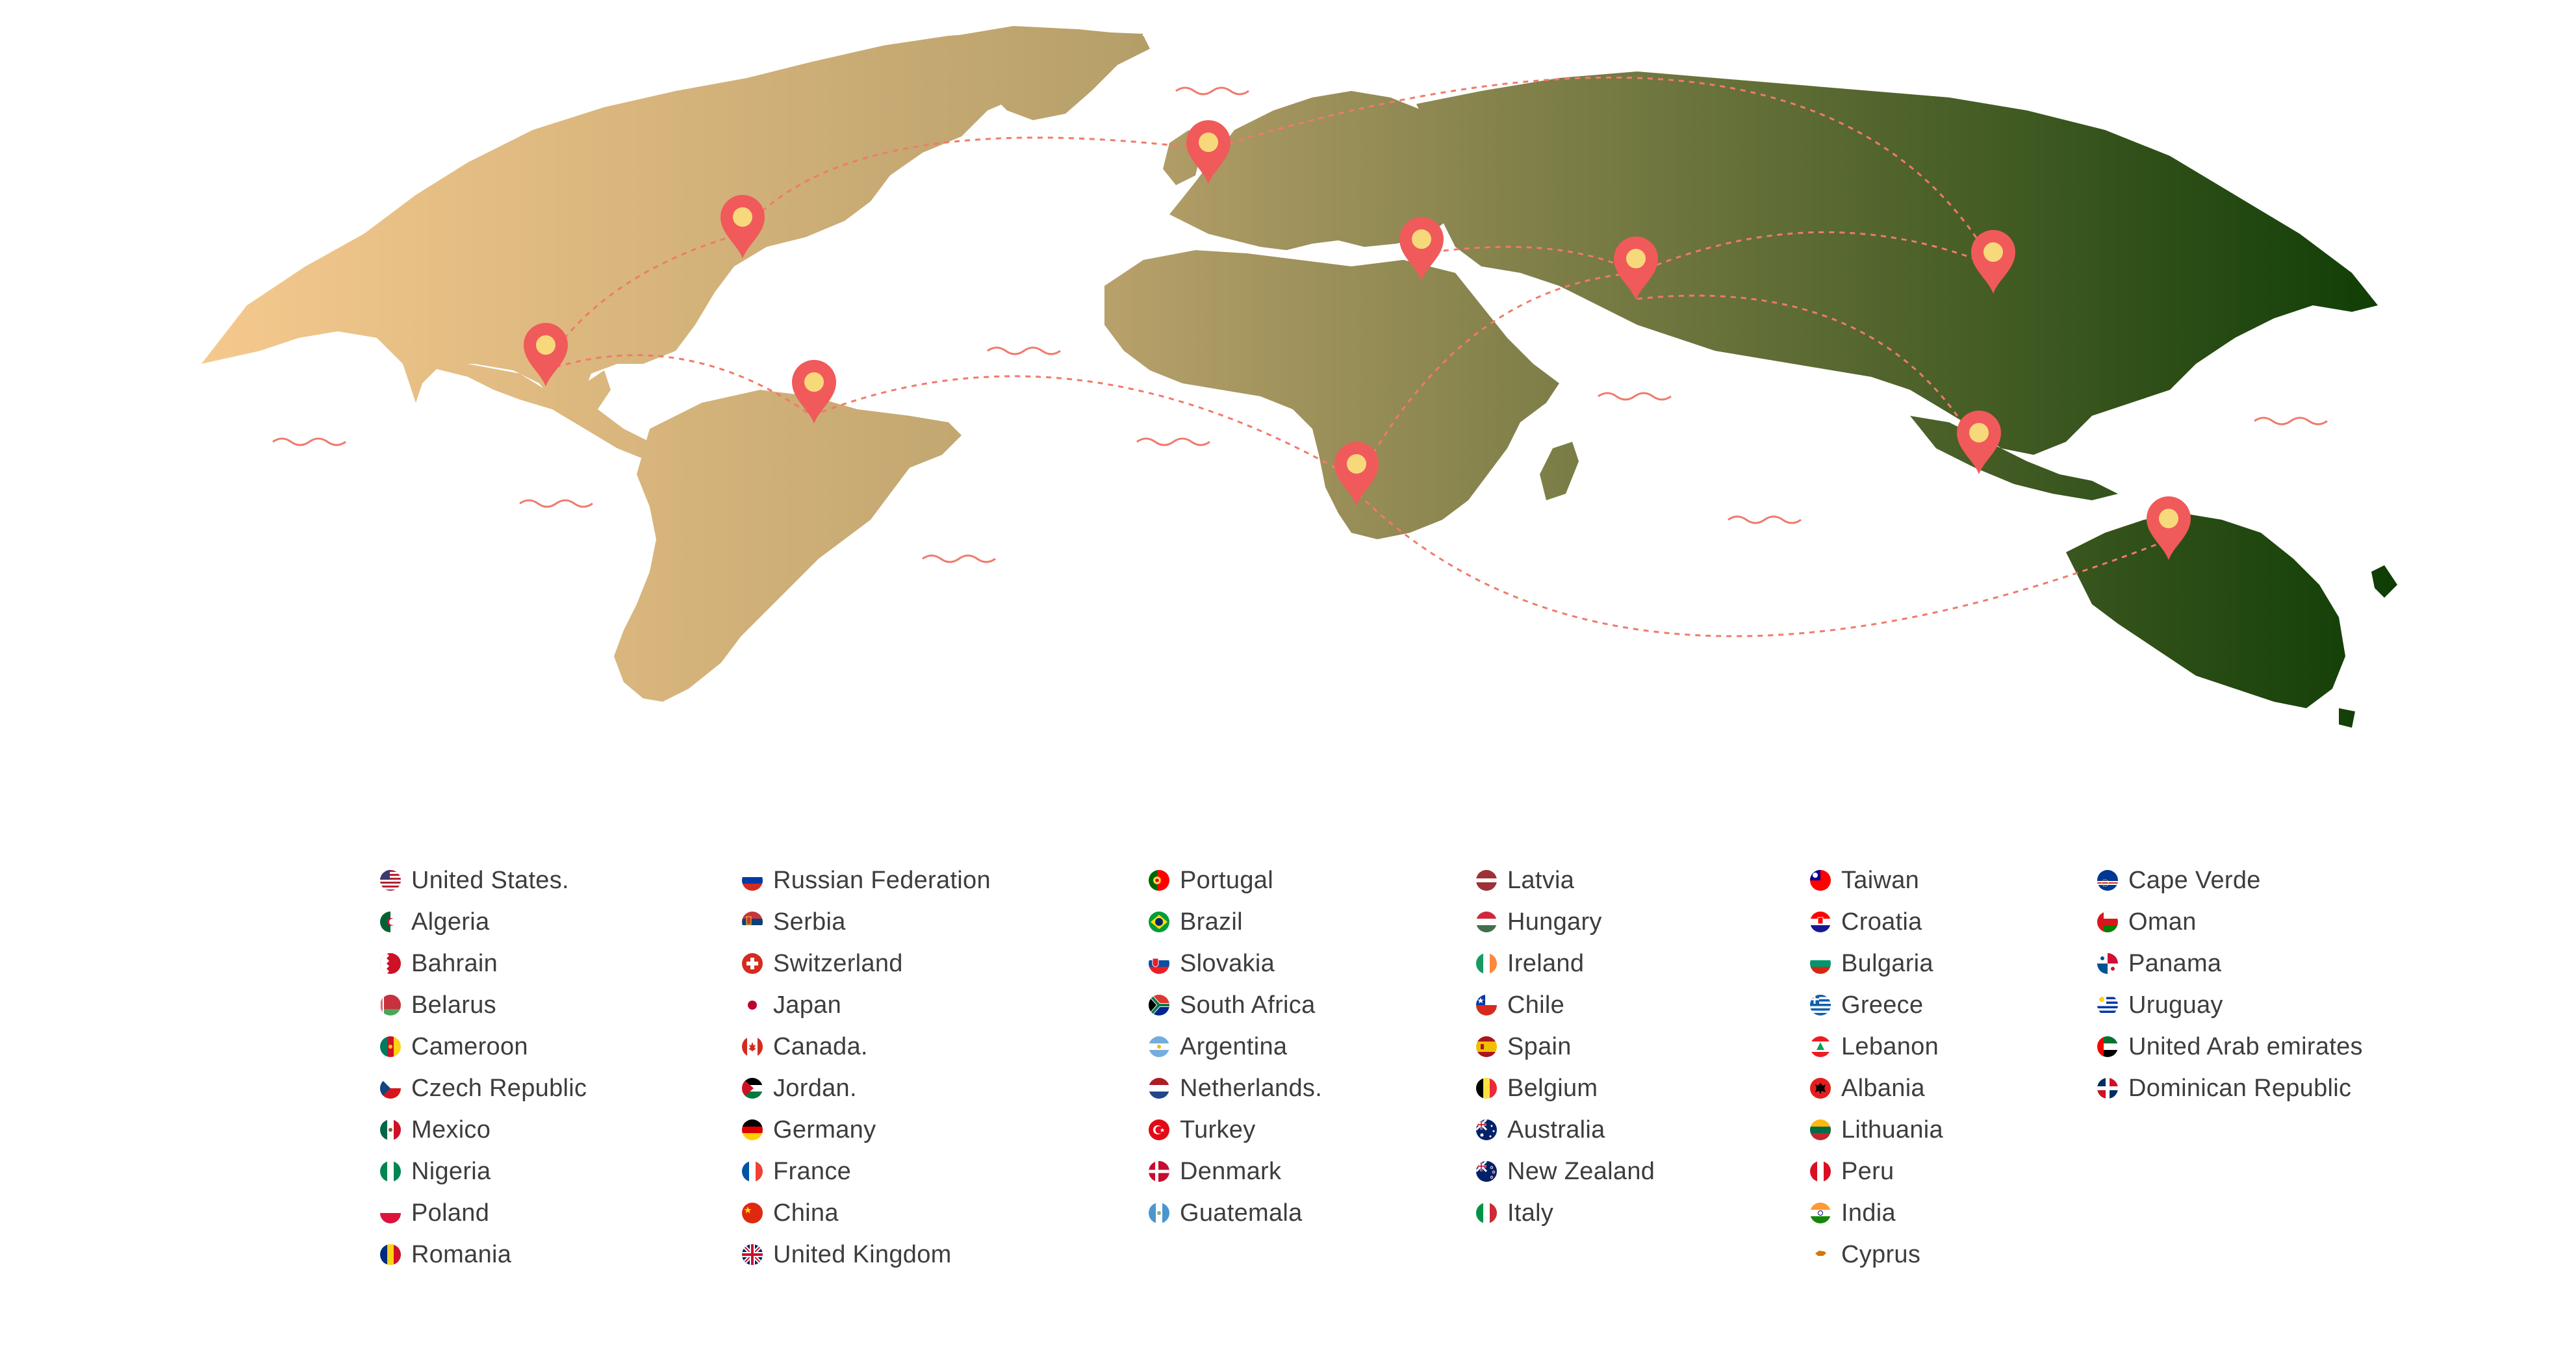  What do you see at coordinates (1421, 249) in the screenshot?
I see `pin-middle-east` at bounding box center [1421, 249].